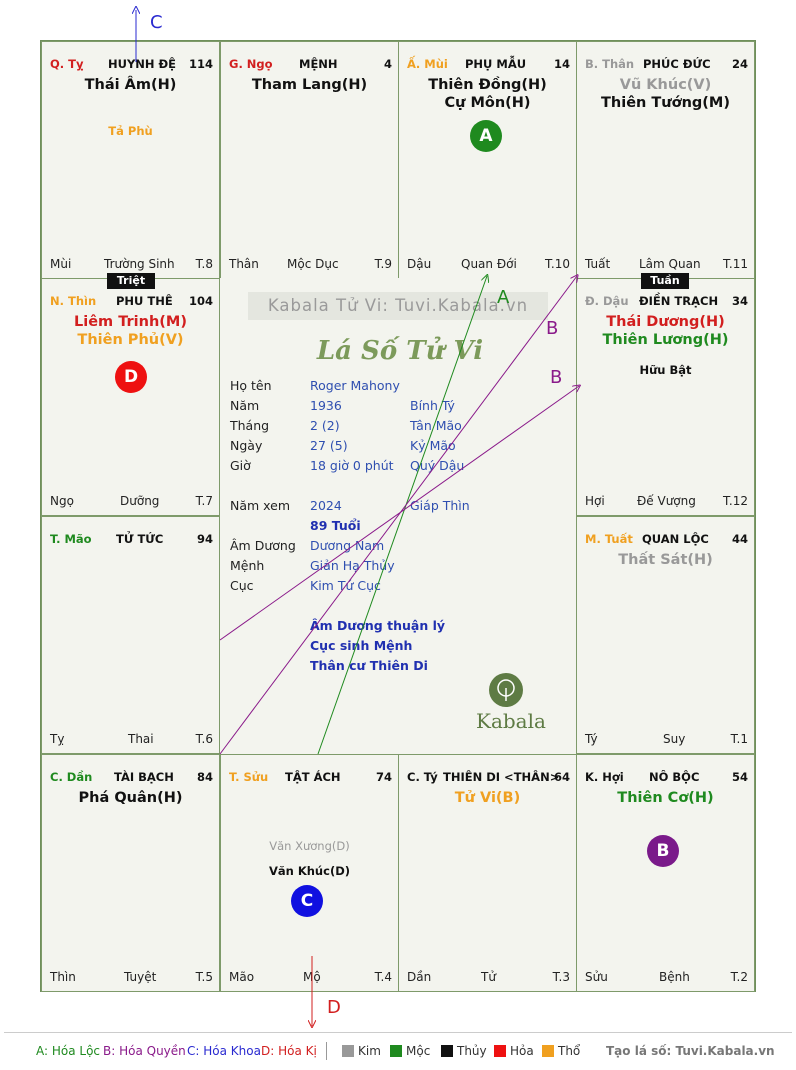 The width and height of the screenshot is (796, 1070). I want to click on palace-month: T.5, so click(204, 977).